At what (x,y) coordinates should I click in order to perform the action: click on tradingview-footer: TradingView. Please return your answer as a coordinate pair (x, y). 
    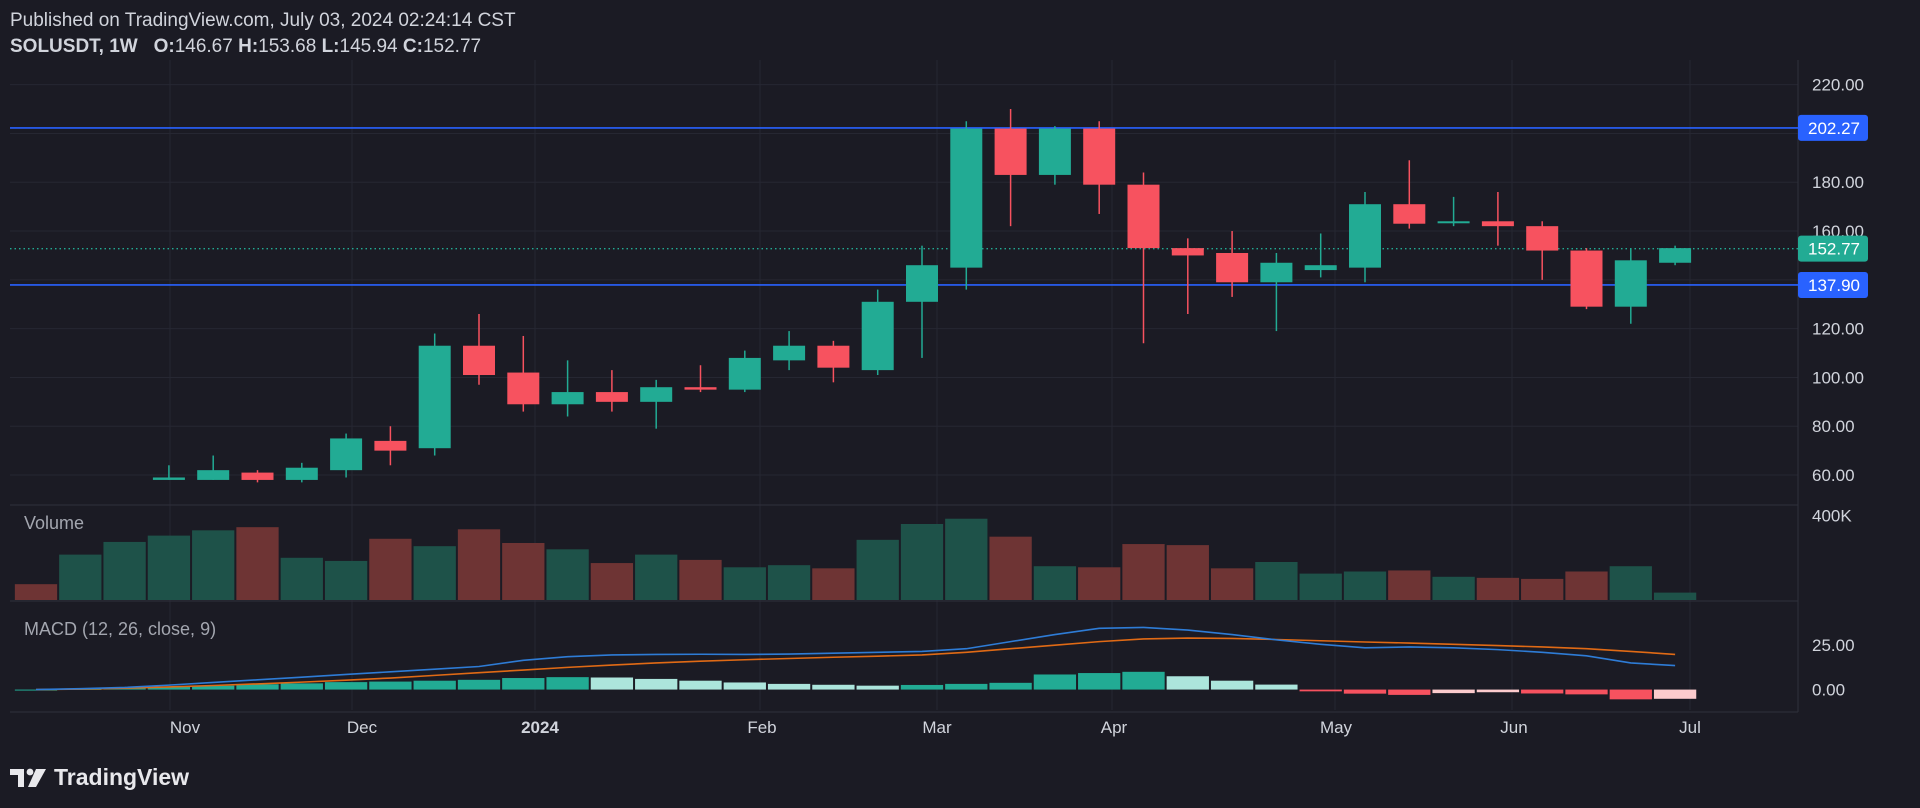
    Looking at the image, I should click on (99, 777).